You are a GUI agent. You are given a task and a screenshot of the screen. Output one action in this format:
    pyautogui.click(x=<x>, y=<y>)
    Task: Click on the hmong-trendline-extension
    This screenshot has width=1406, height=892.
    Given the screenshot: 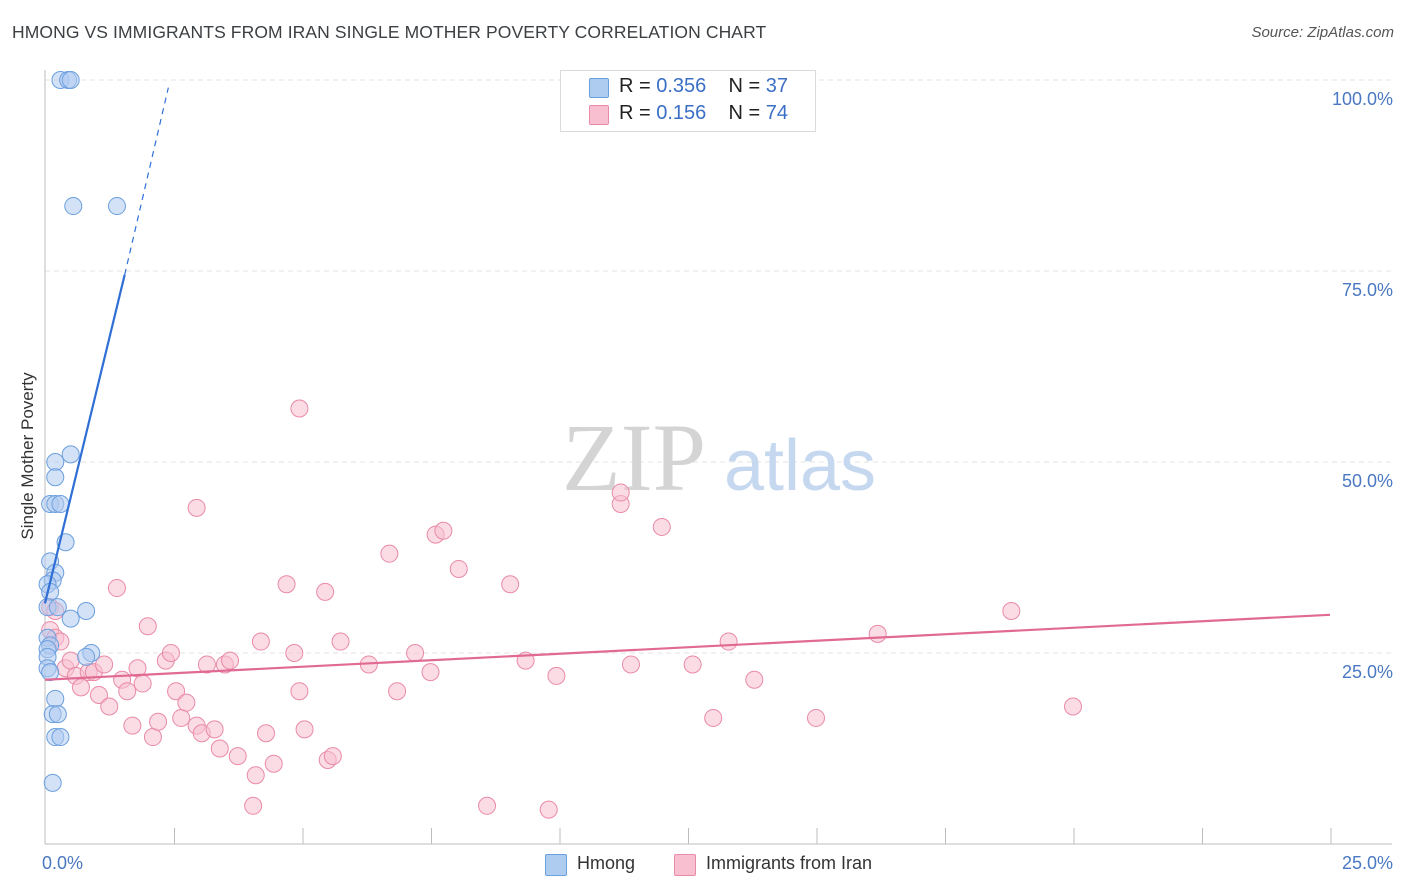 What is the action you would take?
    pyautogui.click(x=146, y=181)
    